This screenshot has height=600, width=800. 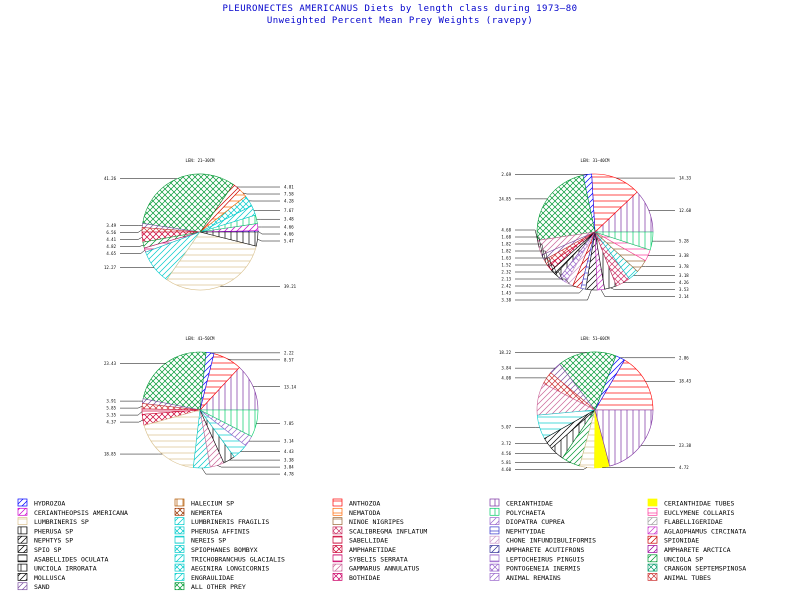 What do you see at coordinates (505, 198) in the screenshot?
I see `value-label: 24.85` at bounding box center [505, 198].